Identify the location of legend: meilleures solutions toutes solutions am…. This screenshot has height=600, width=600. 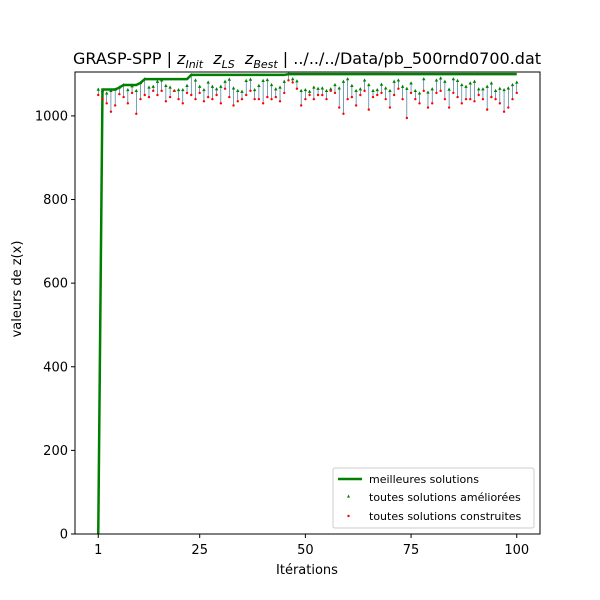
(433, 498).